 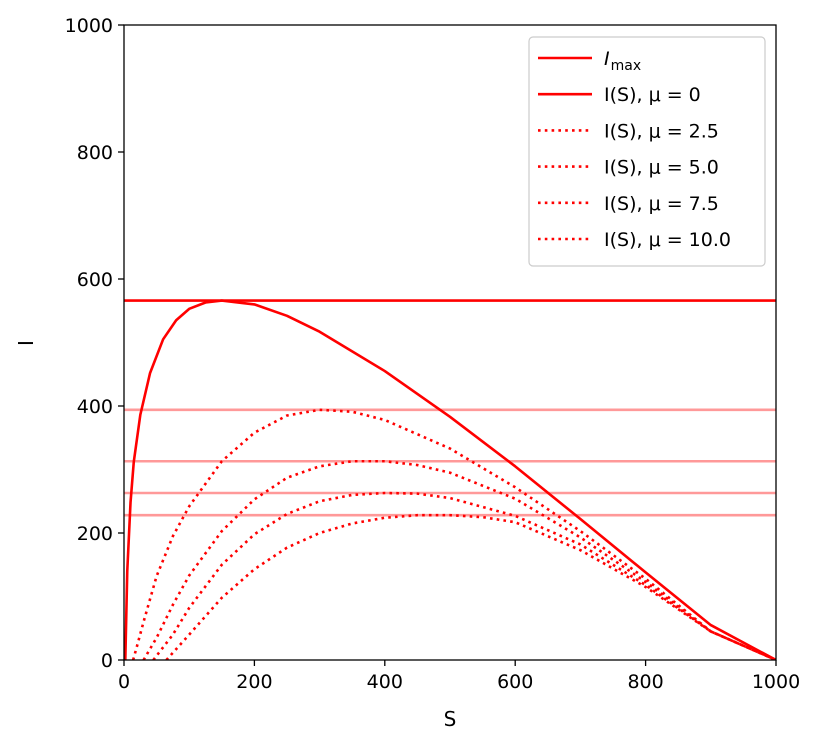 I want to click on x-tick-label: 800, so click(x=645, y=682).